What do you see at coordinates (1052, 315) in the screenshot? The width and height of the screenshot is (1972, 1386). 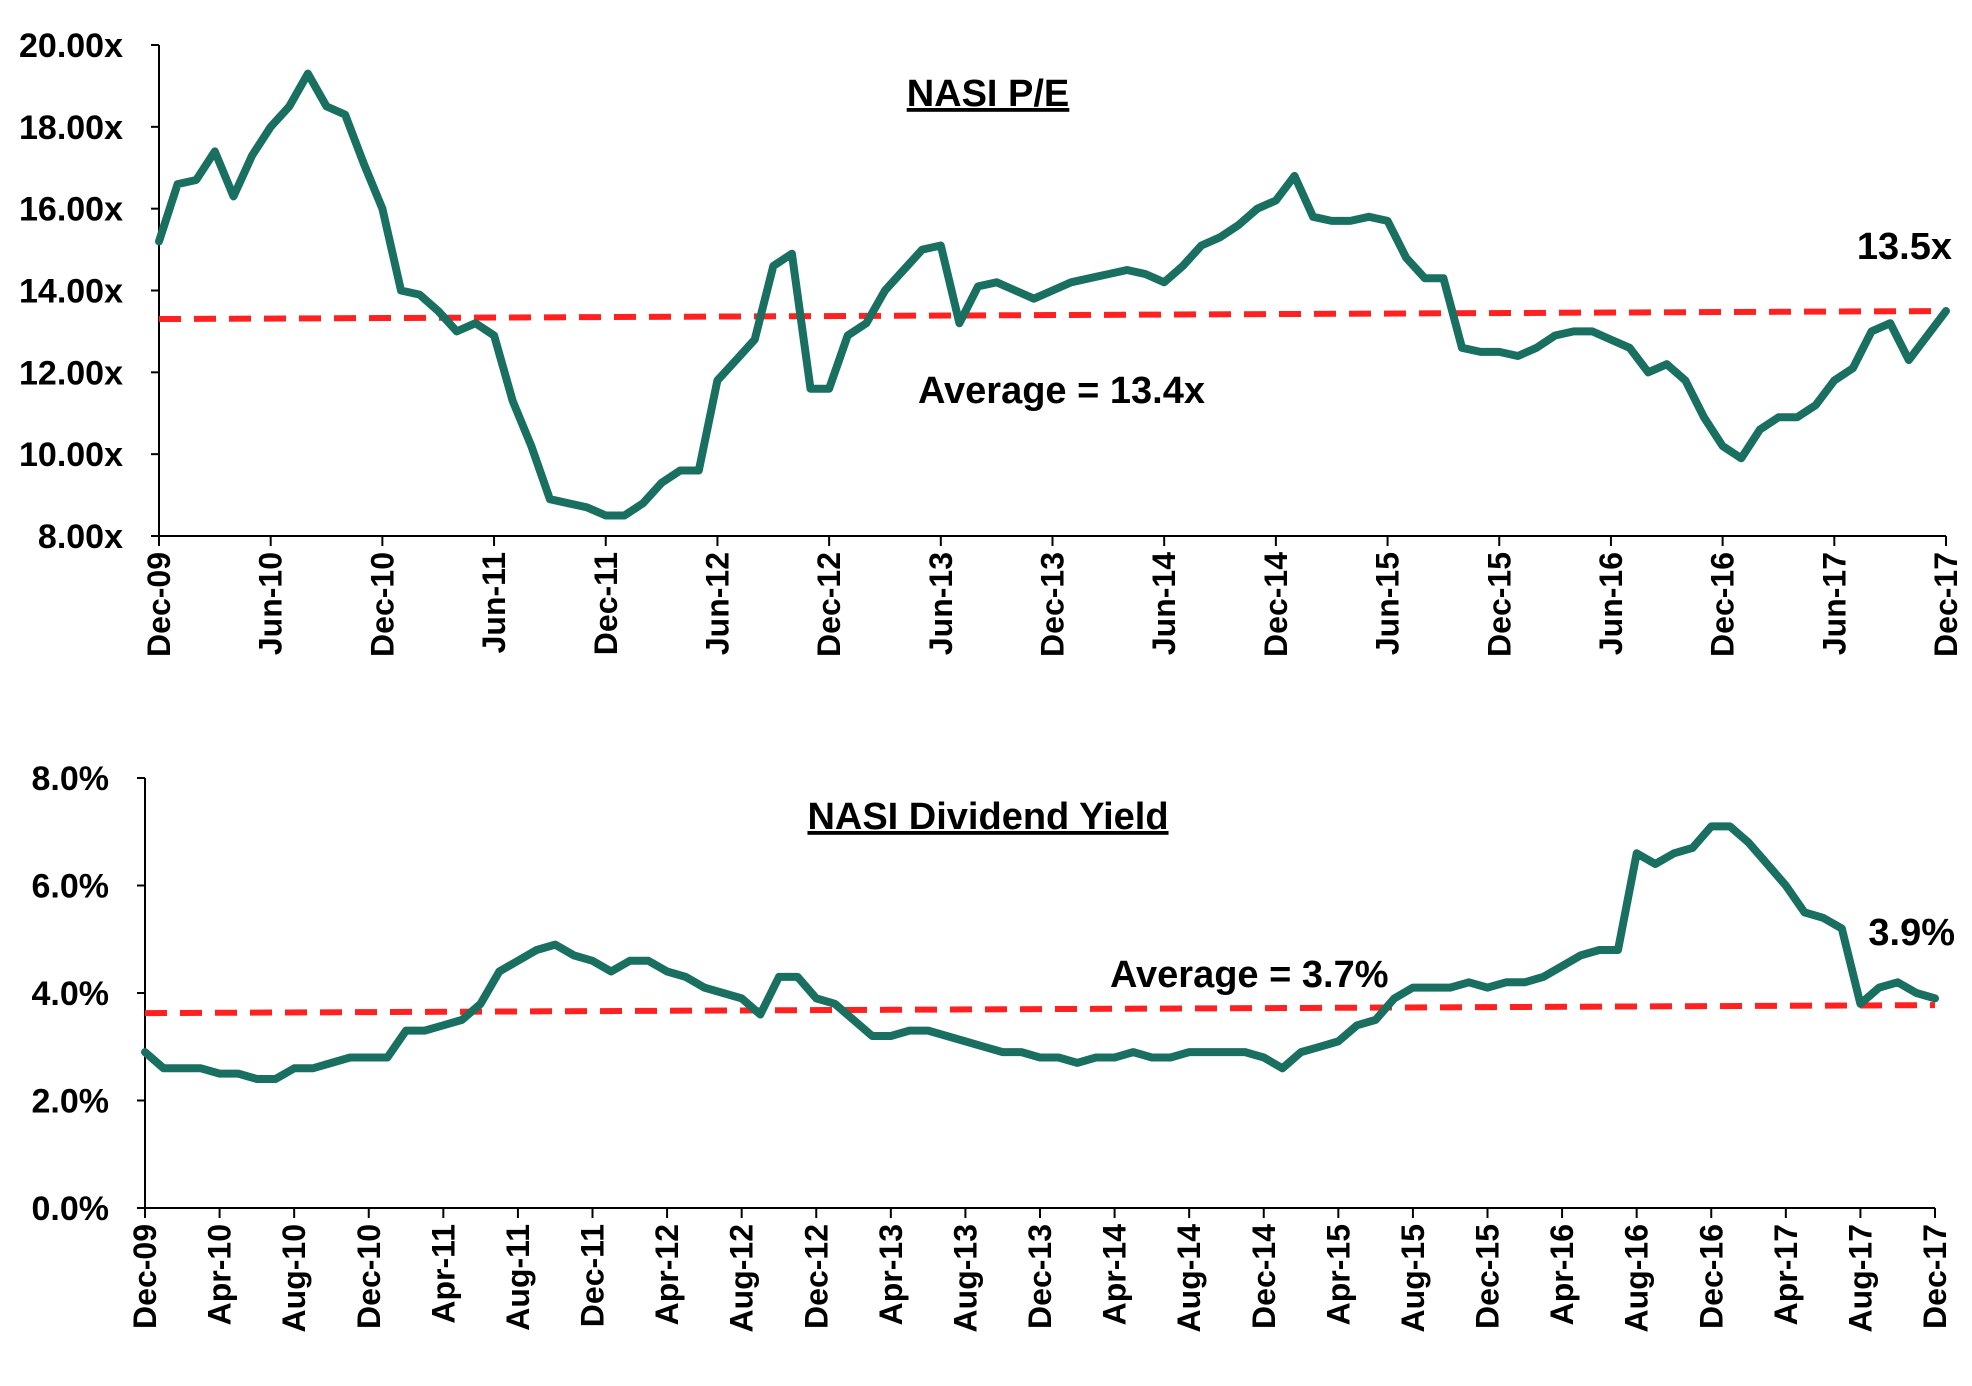 I see `pe-average-line` at bounding box center [1052, 315].